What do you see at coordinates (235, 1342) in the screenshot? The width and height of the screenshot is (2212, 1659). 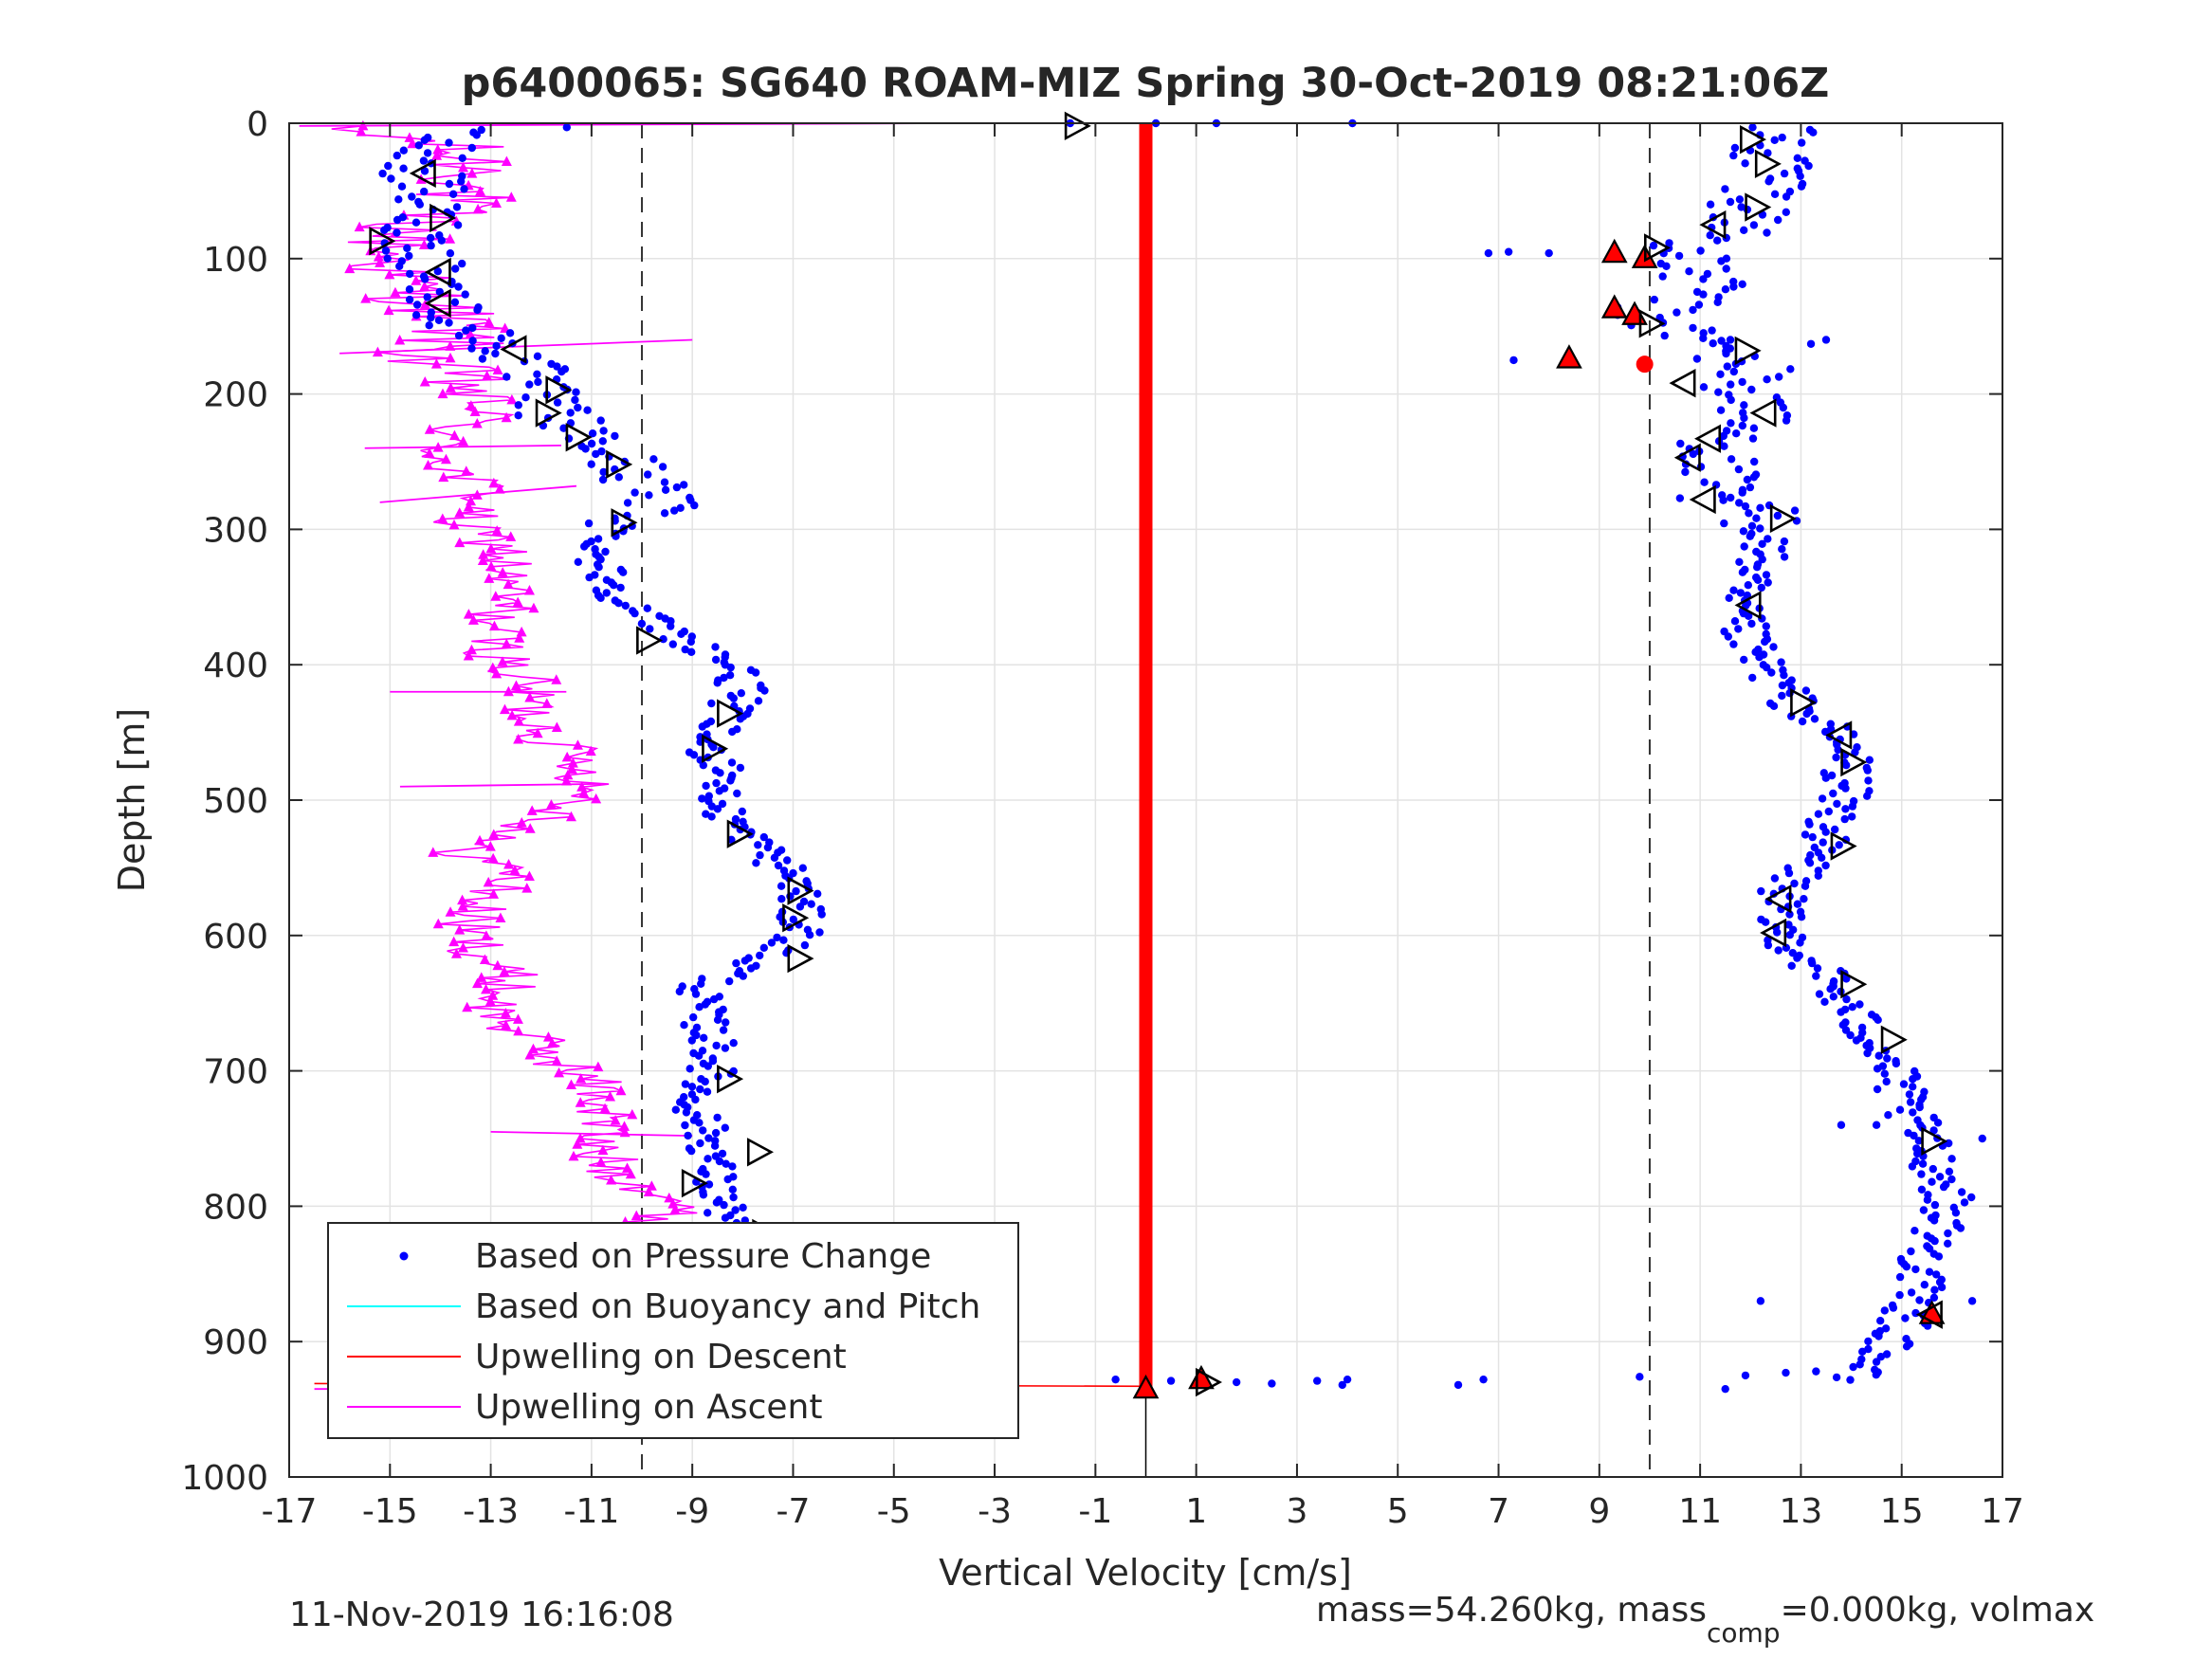 I see `y-tick-label: 900` at bounding box center [235, 1342].